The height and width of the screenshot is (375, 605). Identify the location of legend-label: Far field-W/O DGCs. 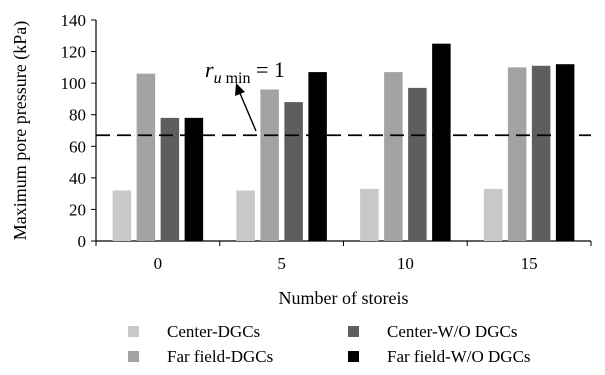
(459, 356).